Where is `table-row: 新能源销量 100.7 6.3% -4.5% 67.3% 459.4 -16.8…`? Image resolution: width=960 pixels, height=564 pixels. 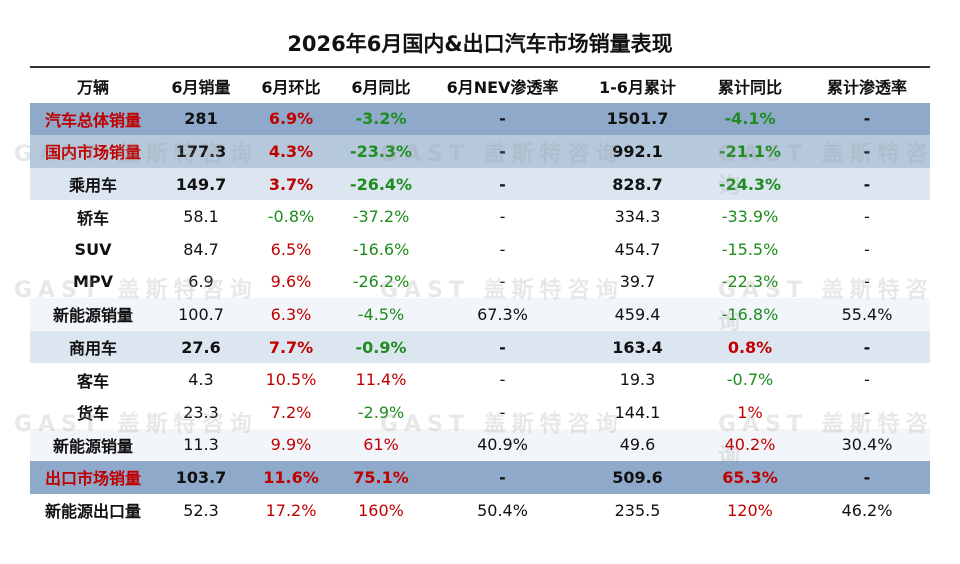
table-row: 新能源销量 100.7 6.3% -4.5% 67.3% 459.4 -16.8… is located at coordinates (480, 314).